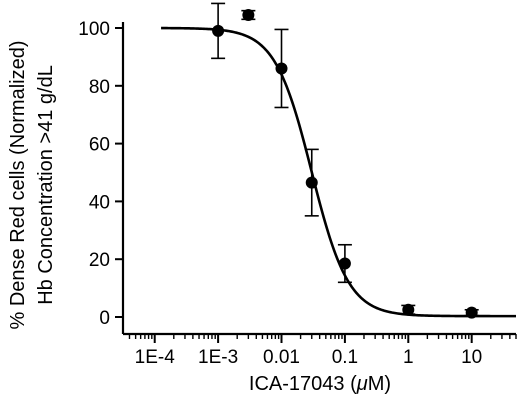 This screenshot has width=520, height=404. What do you see at coordinates (320, 350) in the screenshot?
I see `x-axis: 1E-4 1E-3 0.01 0.1 1 10` at bounding box center [320, 350].